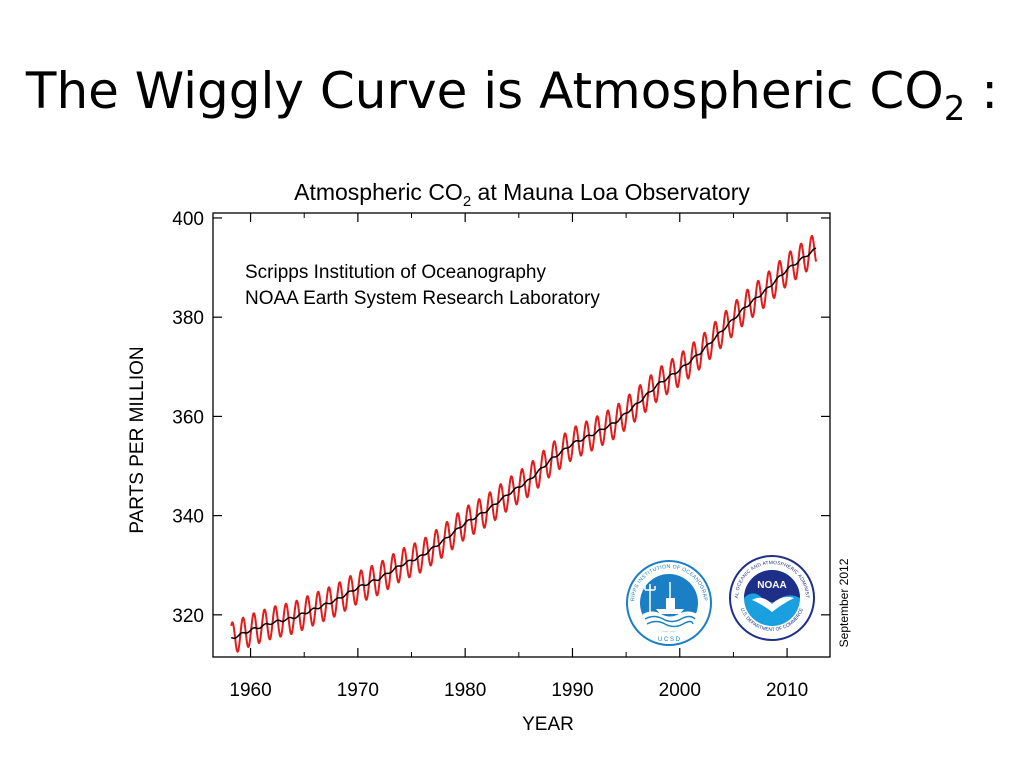 Image resolution: width=1024 pixels, height=768 pixels. Describe the element at coordinates (188, 417) in the screenshot. I see `y-tick-label: 360` at that location.